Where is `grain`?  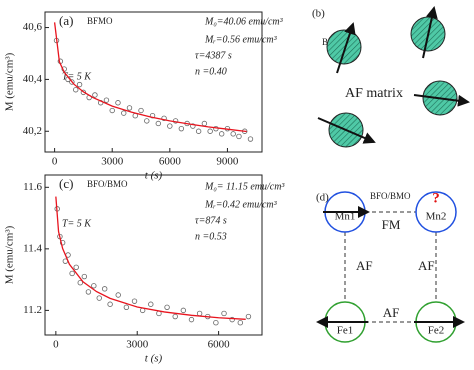 grain is located at coordinates (344, 47).